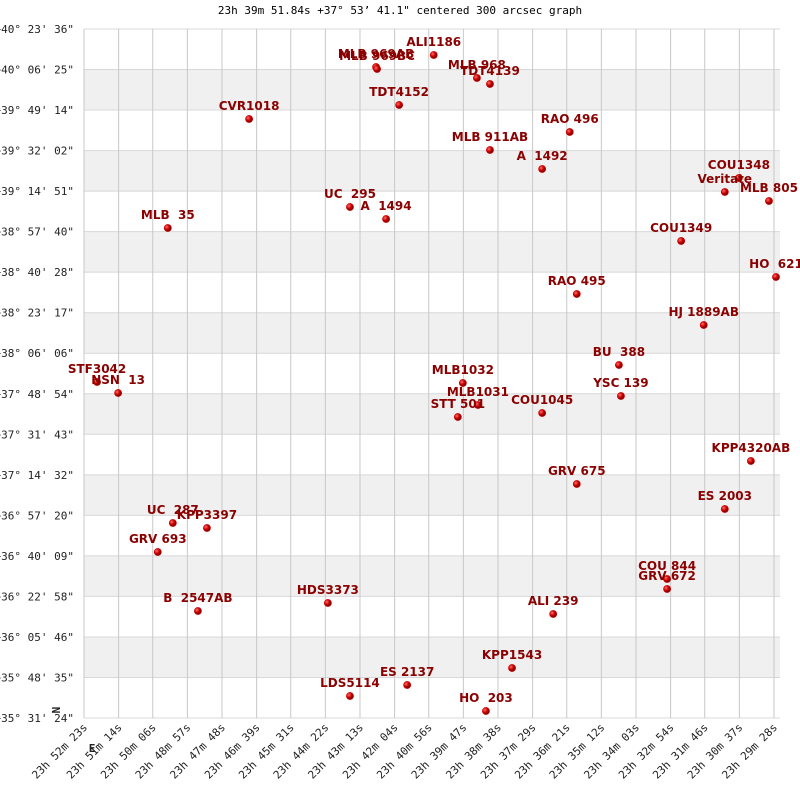 Image resolution: width=800 pixels, height=800 pixels. I want to click on star-label: Veritate, so click(725, 179).